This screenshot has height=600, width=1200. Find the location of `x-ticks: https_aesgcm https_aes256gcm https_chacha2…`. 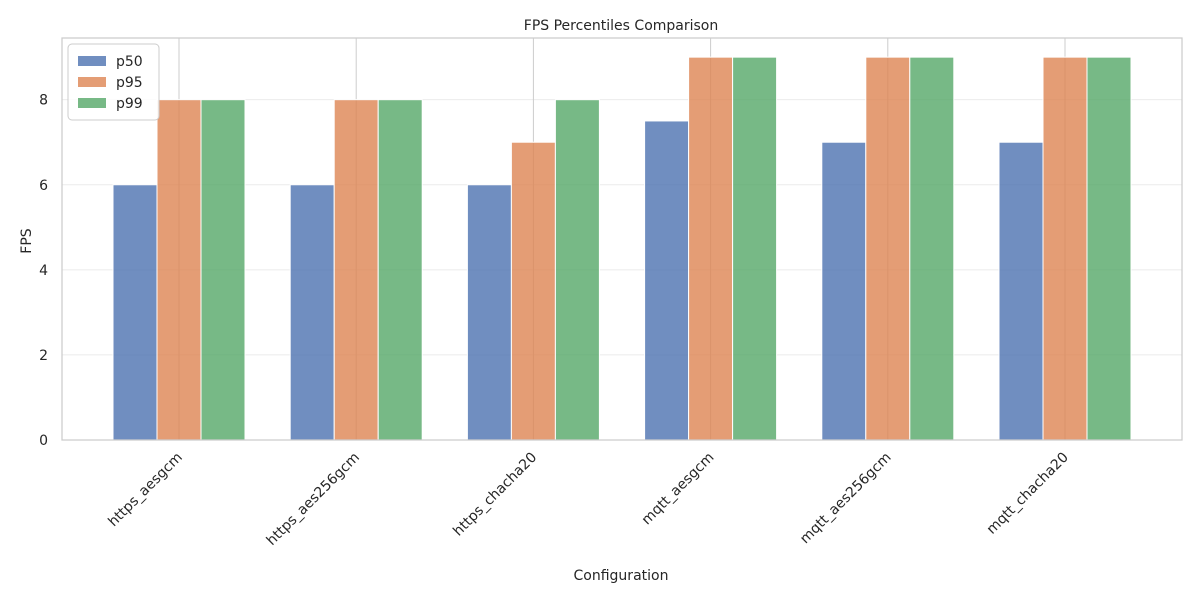

x-ticks: https_aesgcm https_aes256gcm https_chacha2… is located at coordinates (588, 499).